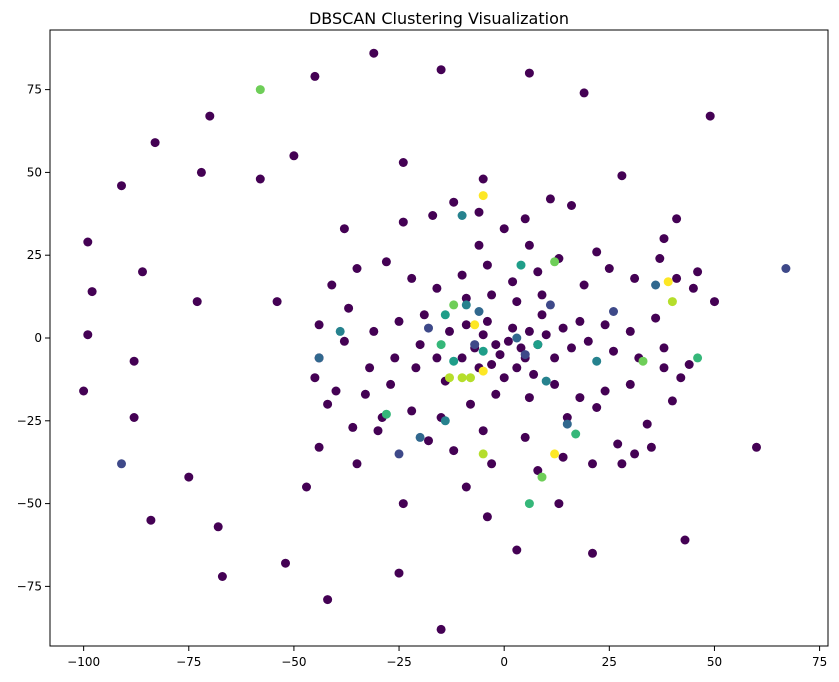 This screenshot has height=682, width=839. I want to click on y-tick-label: 50, so click(34, 172).